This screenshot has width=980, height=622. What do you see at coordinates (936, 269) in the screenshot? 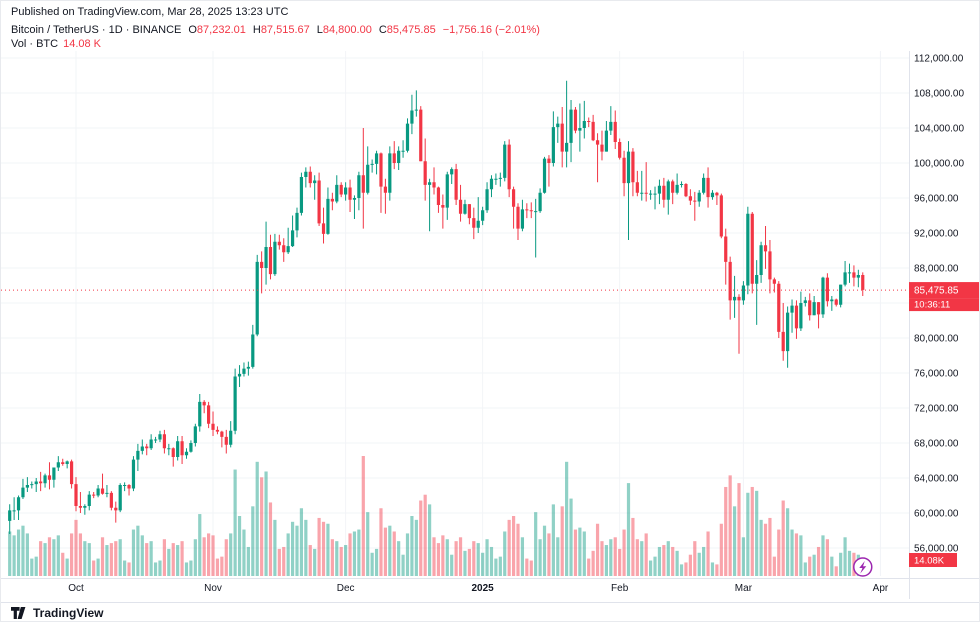
I see `svg-text: 88,000.00` at bounding box center [936, 269].